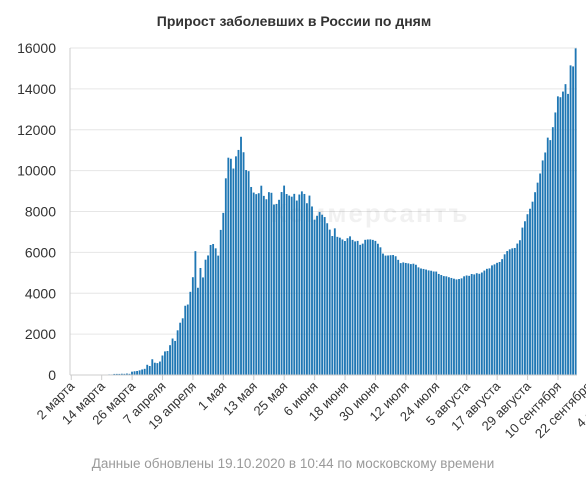 This screenshot has width=586, height=502. What do you see at coordinates (40, 293) in the screenshot?
I see `y-tick-label: 4000` at bounding box center [40, 293].